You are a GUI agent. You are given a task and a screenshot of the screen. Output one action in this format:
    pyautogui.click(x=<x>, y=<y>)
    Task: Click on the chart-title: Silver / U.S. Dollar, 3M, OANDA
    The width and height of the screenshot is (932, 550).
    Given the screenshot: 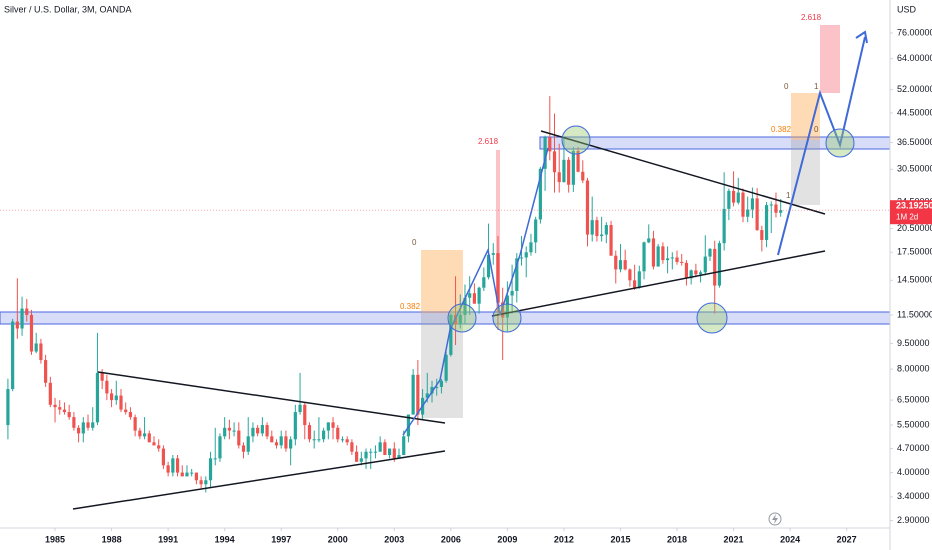 What is the action you would take?
    pyautogui.click(x=68, y=9)
    